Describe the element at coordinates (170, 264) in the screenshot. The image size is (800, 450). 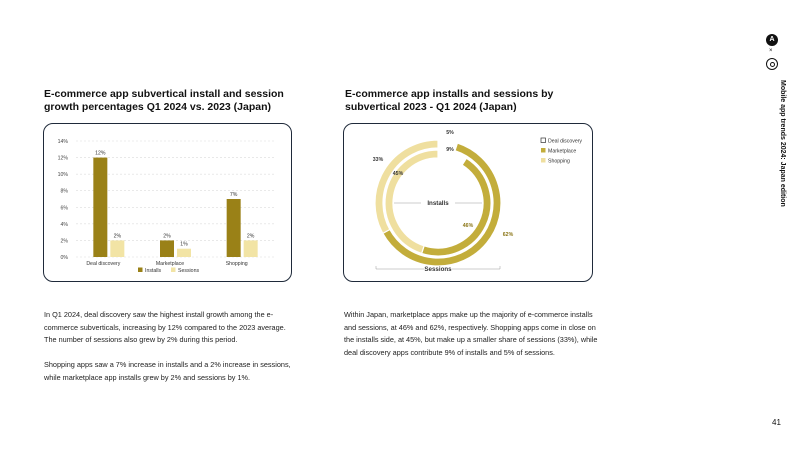
I see `x-tick-label: Marketplace` at that location.